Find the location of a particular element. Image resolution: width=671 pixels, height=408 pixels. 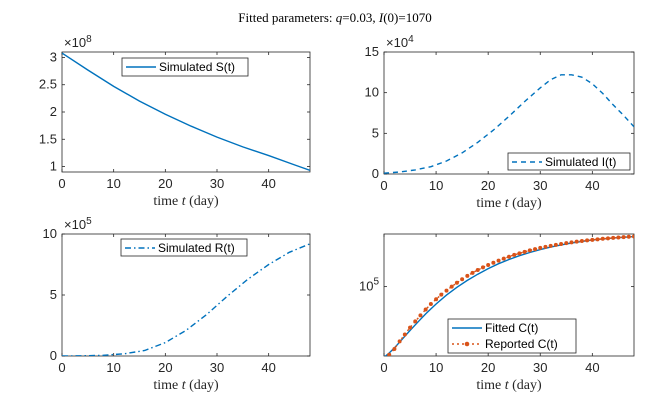

legend-marker is located at coordinates (467, 344).